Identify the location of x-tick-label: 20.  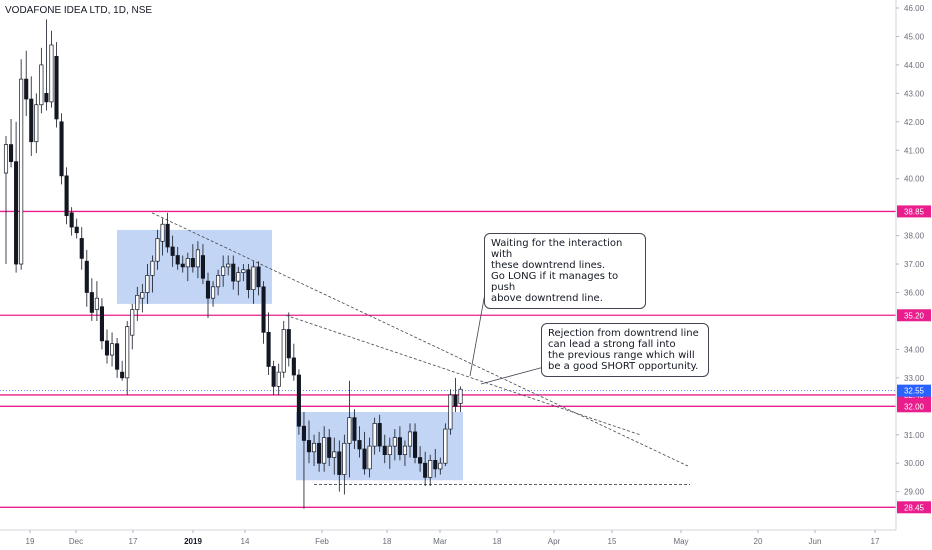
(758, 541).